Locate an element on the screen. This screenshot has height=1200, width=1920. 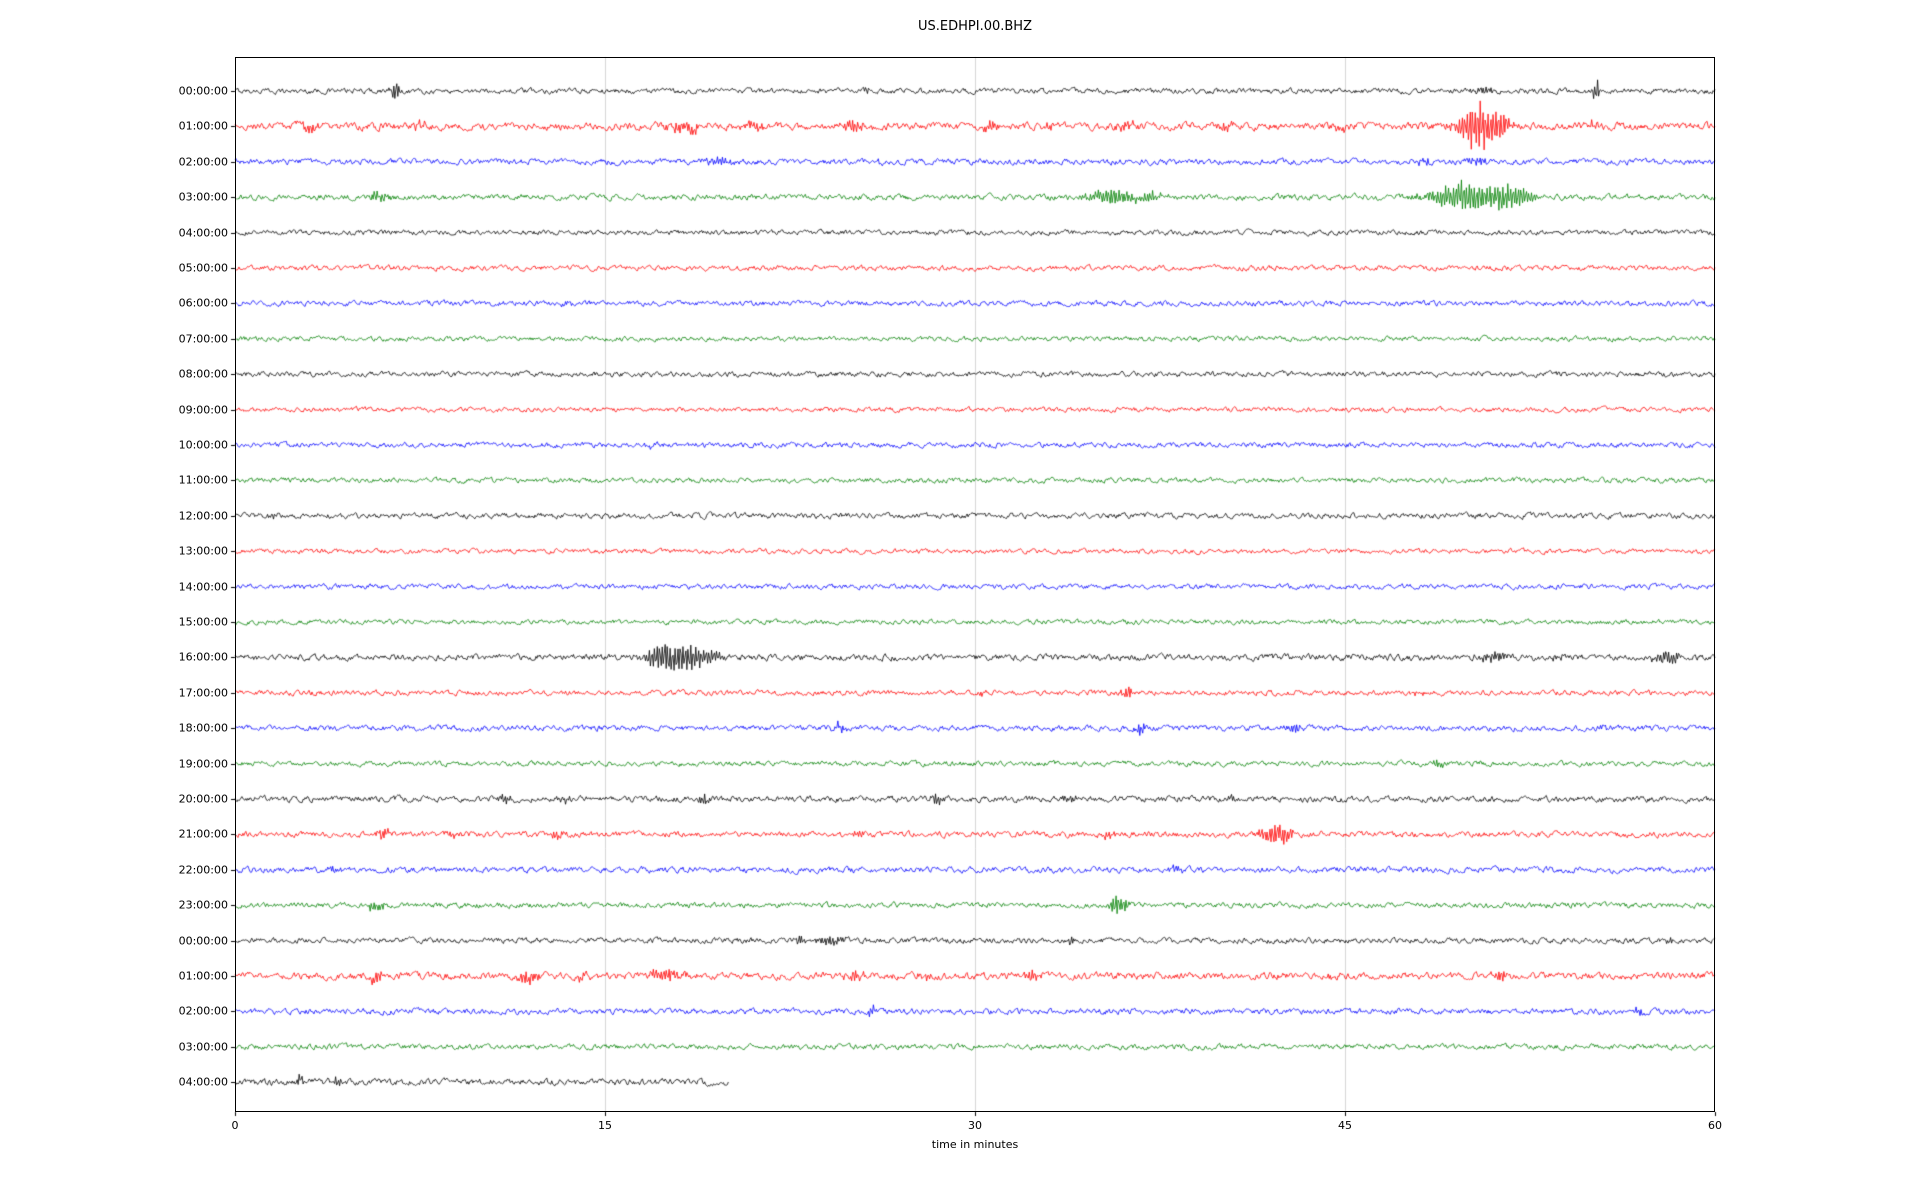
trace-time-label: 19:00:00 is located at coordinates (203, 764).